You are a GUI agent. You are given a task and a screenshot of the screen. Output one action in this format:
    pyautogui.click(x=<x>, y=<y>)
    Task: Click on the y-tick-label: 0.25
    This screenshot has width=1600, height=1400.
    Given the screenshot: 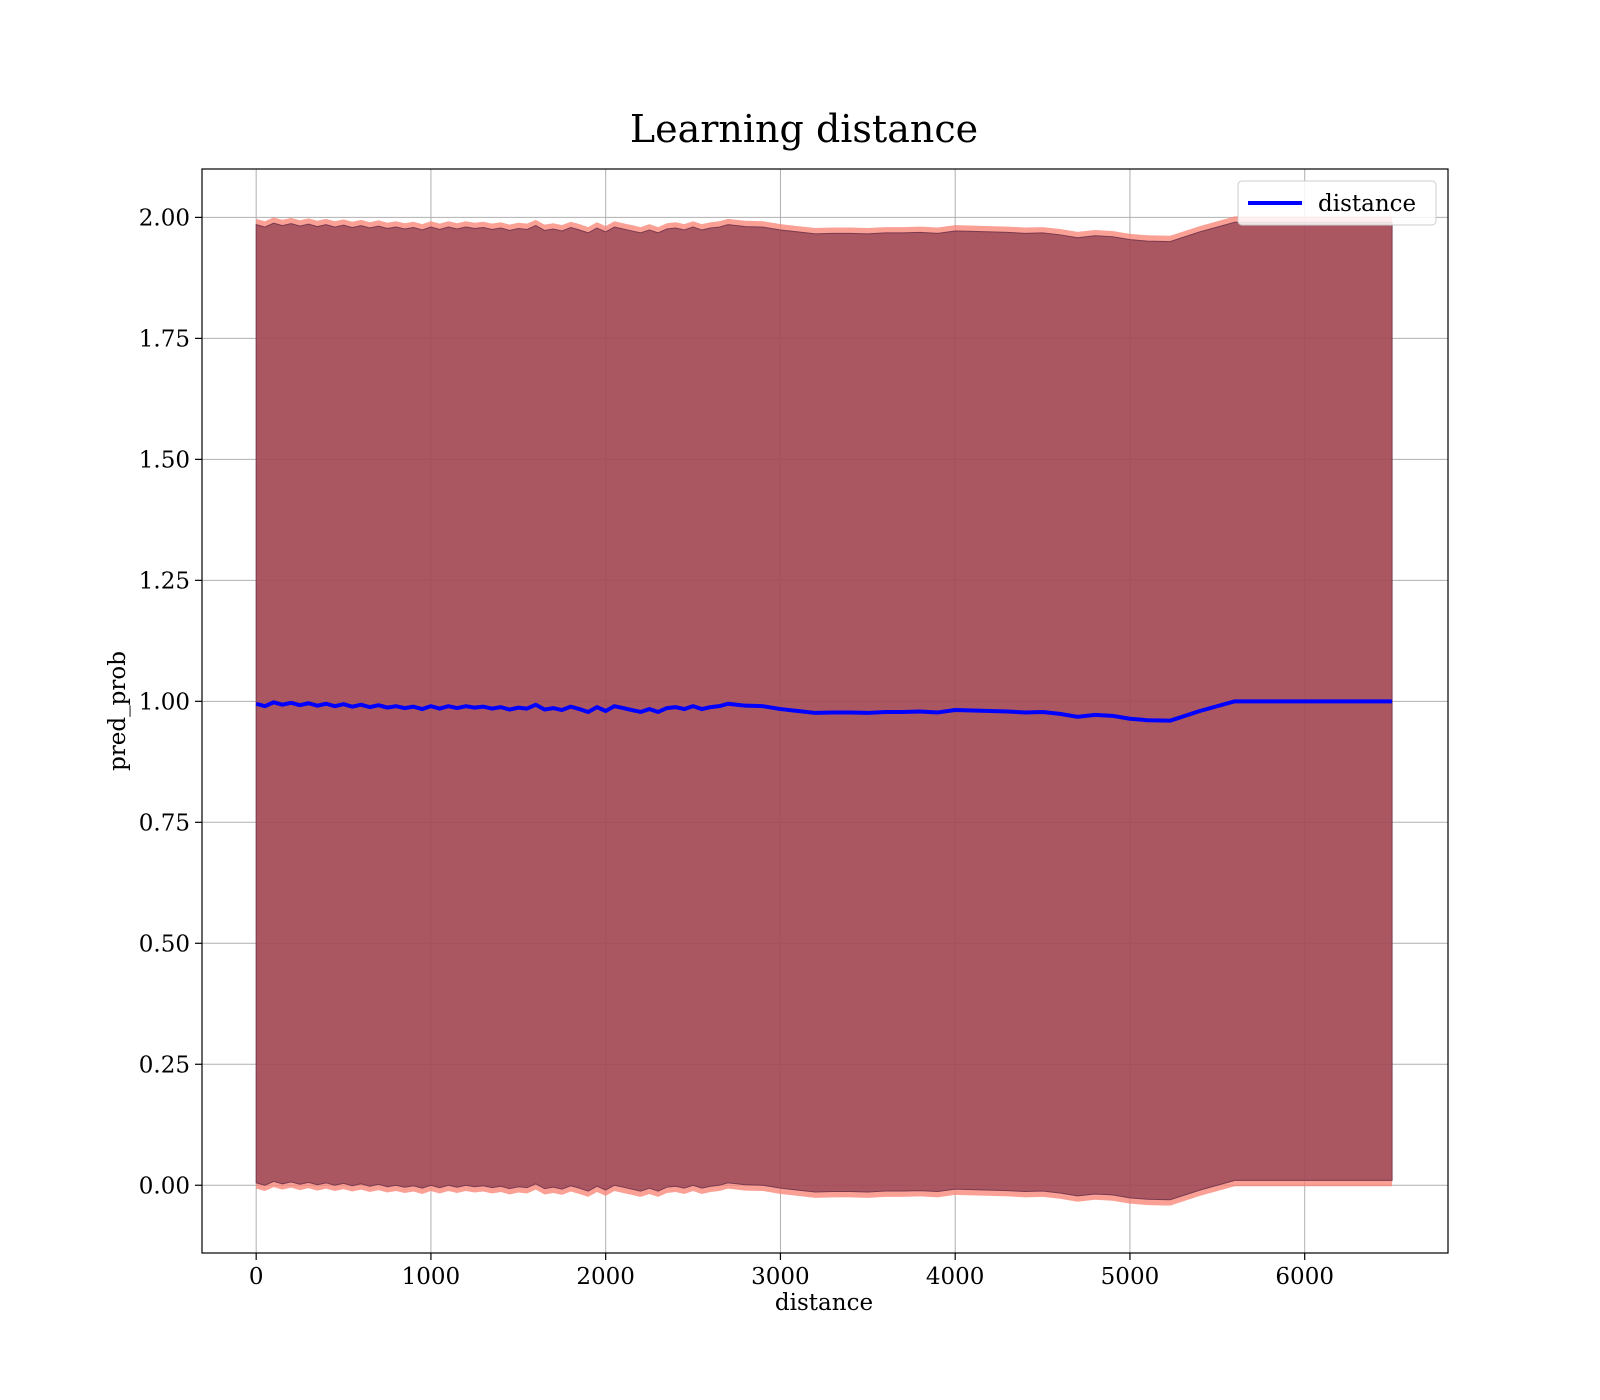 What is the action you would take?
    pyautogui.click(x=164, y=1065)
    